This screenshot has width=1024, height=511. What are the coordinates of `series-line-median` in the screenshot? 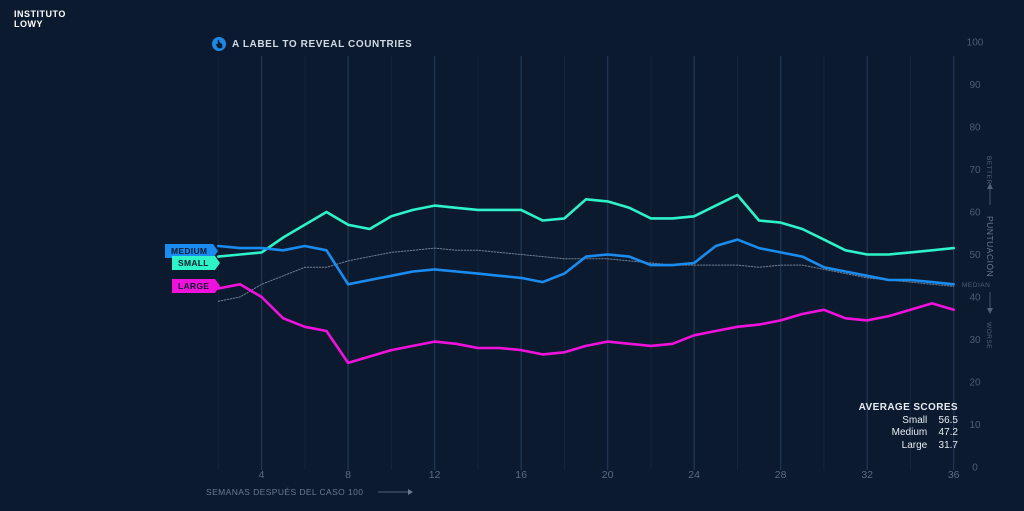 It's located at (586, 274).